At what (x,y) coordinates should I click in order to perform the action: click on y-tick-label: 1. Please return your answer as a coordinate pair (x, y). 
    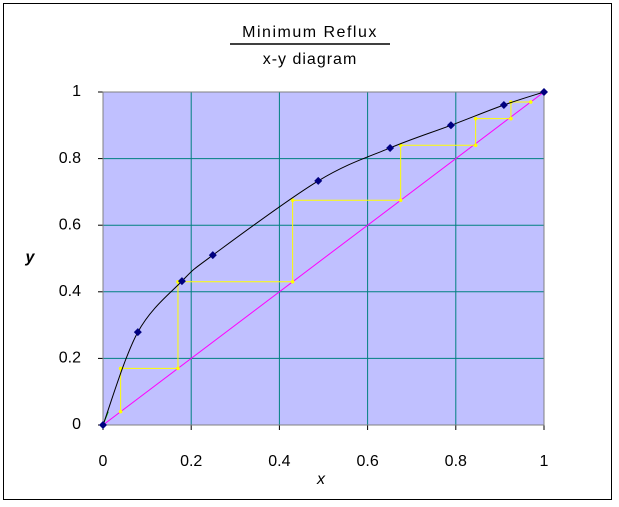
    Looking at the image, I should click on (76, 91).